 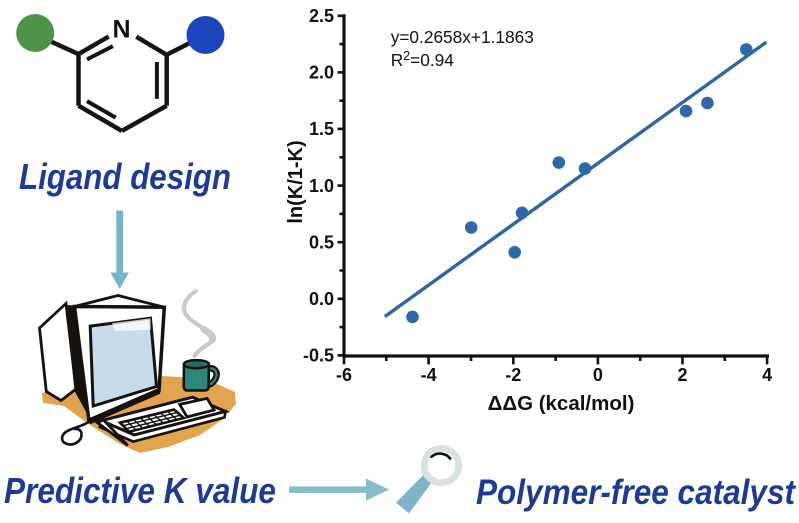 I want to click on svg-text: -2, so click(x=513, y=375).